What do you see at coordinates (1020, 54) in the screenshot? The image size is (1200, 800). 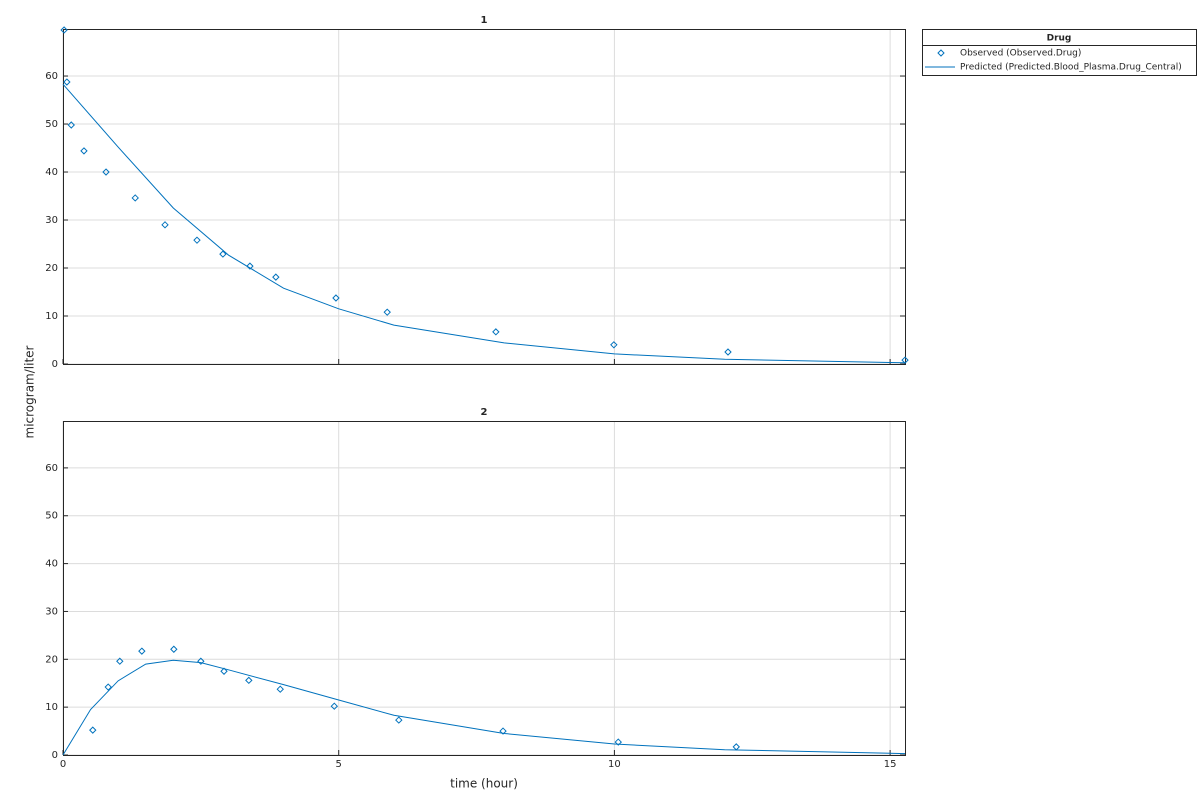 I see `legend-label: Observed (Observed.Drug)` at bounding box center [1020, 54].